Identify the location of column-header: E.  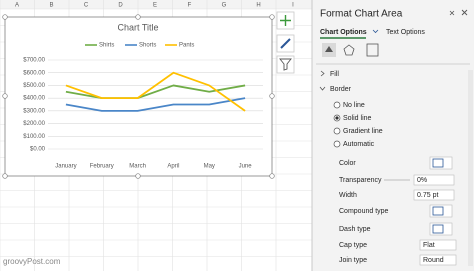
(155, 6).